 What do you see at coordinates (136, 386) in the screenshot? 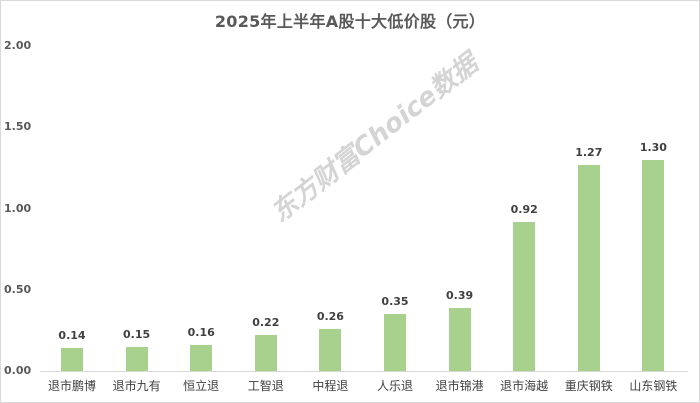
I see `x-category-label: 退市九有` at bounding box center [136, 386].